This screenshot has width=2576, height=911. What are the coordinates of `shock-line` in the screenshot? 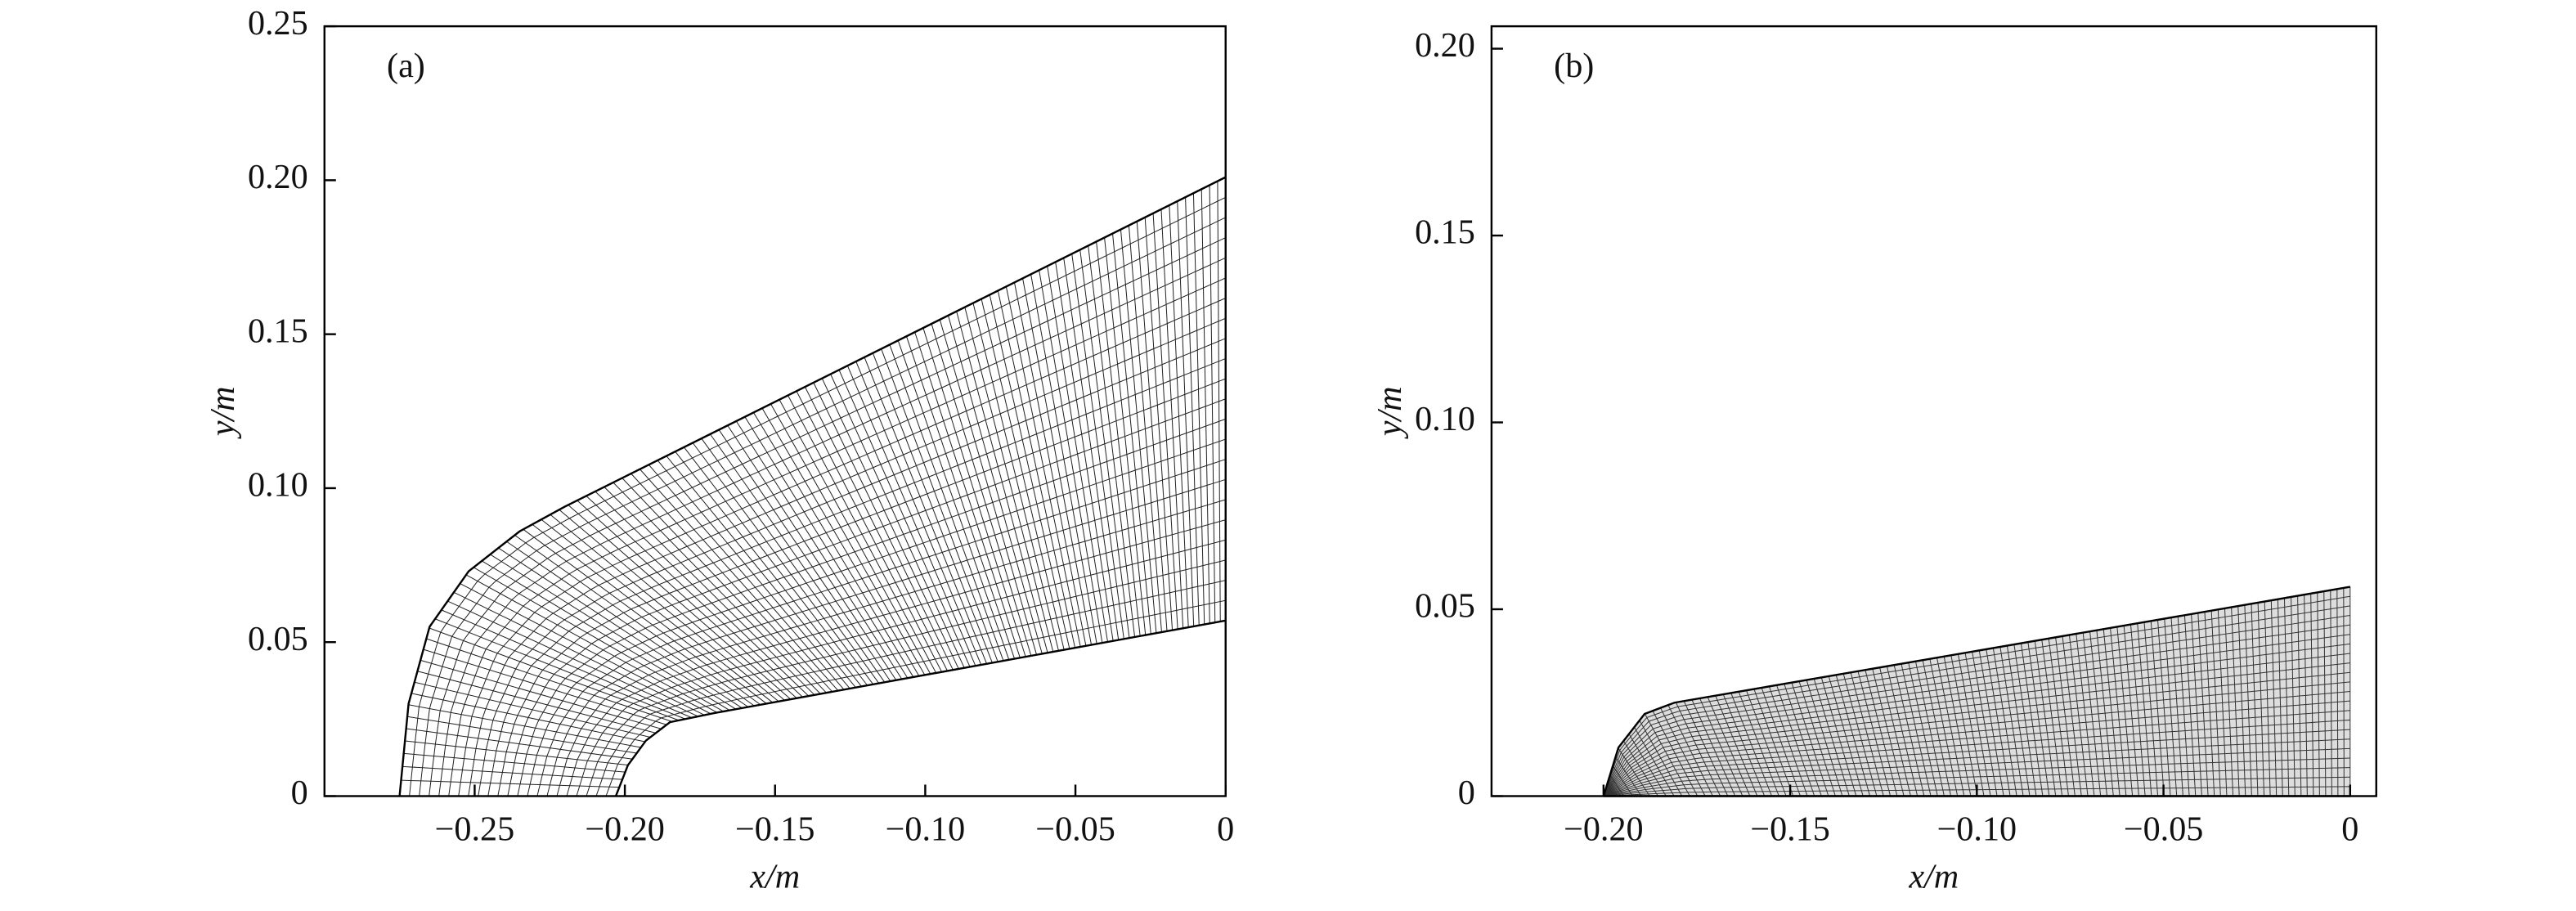 It's located at (1976, 691).